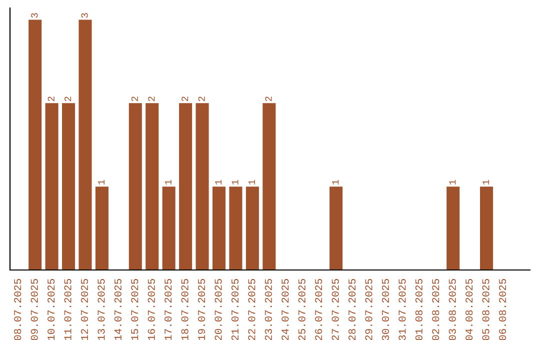 The image size is (540, 340). What do you see at coordinates (268, 309) in the screenshot?
I see `x-tick-label: 23.07.2025` at bounding box center [268, 309].